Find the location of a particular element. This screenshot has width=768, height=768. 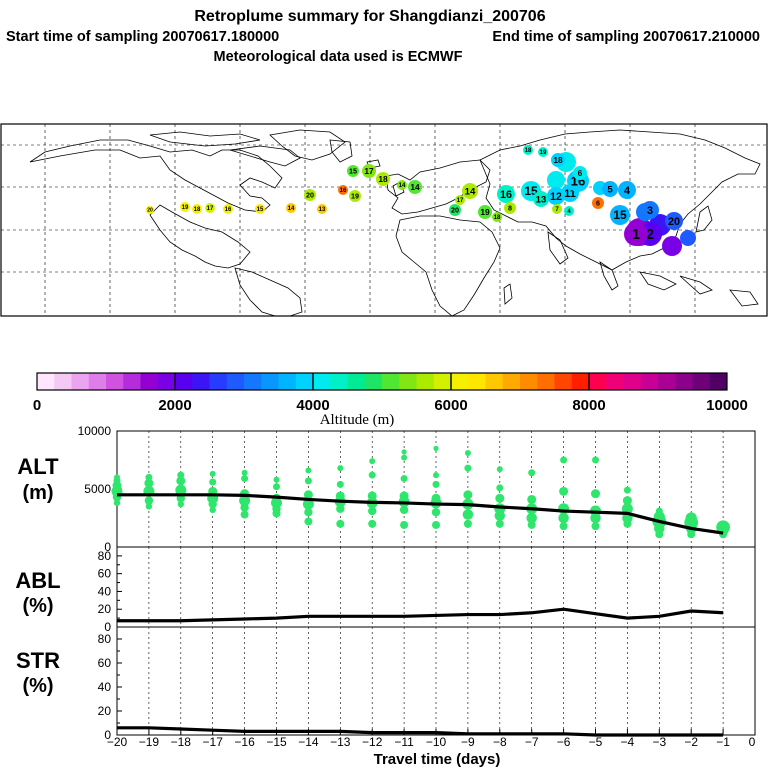

x-tick-label: 0 is located at coordinates (752, 742).